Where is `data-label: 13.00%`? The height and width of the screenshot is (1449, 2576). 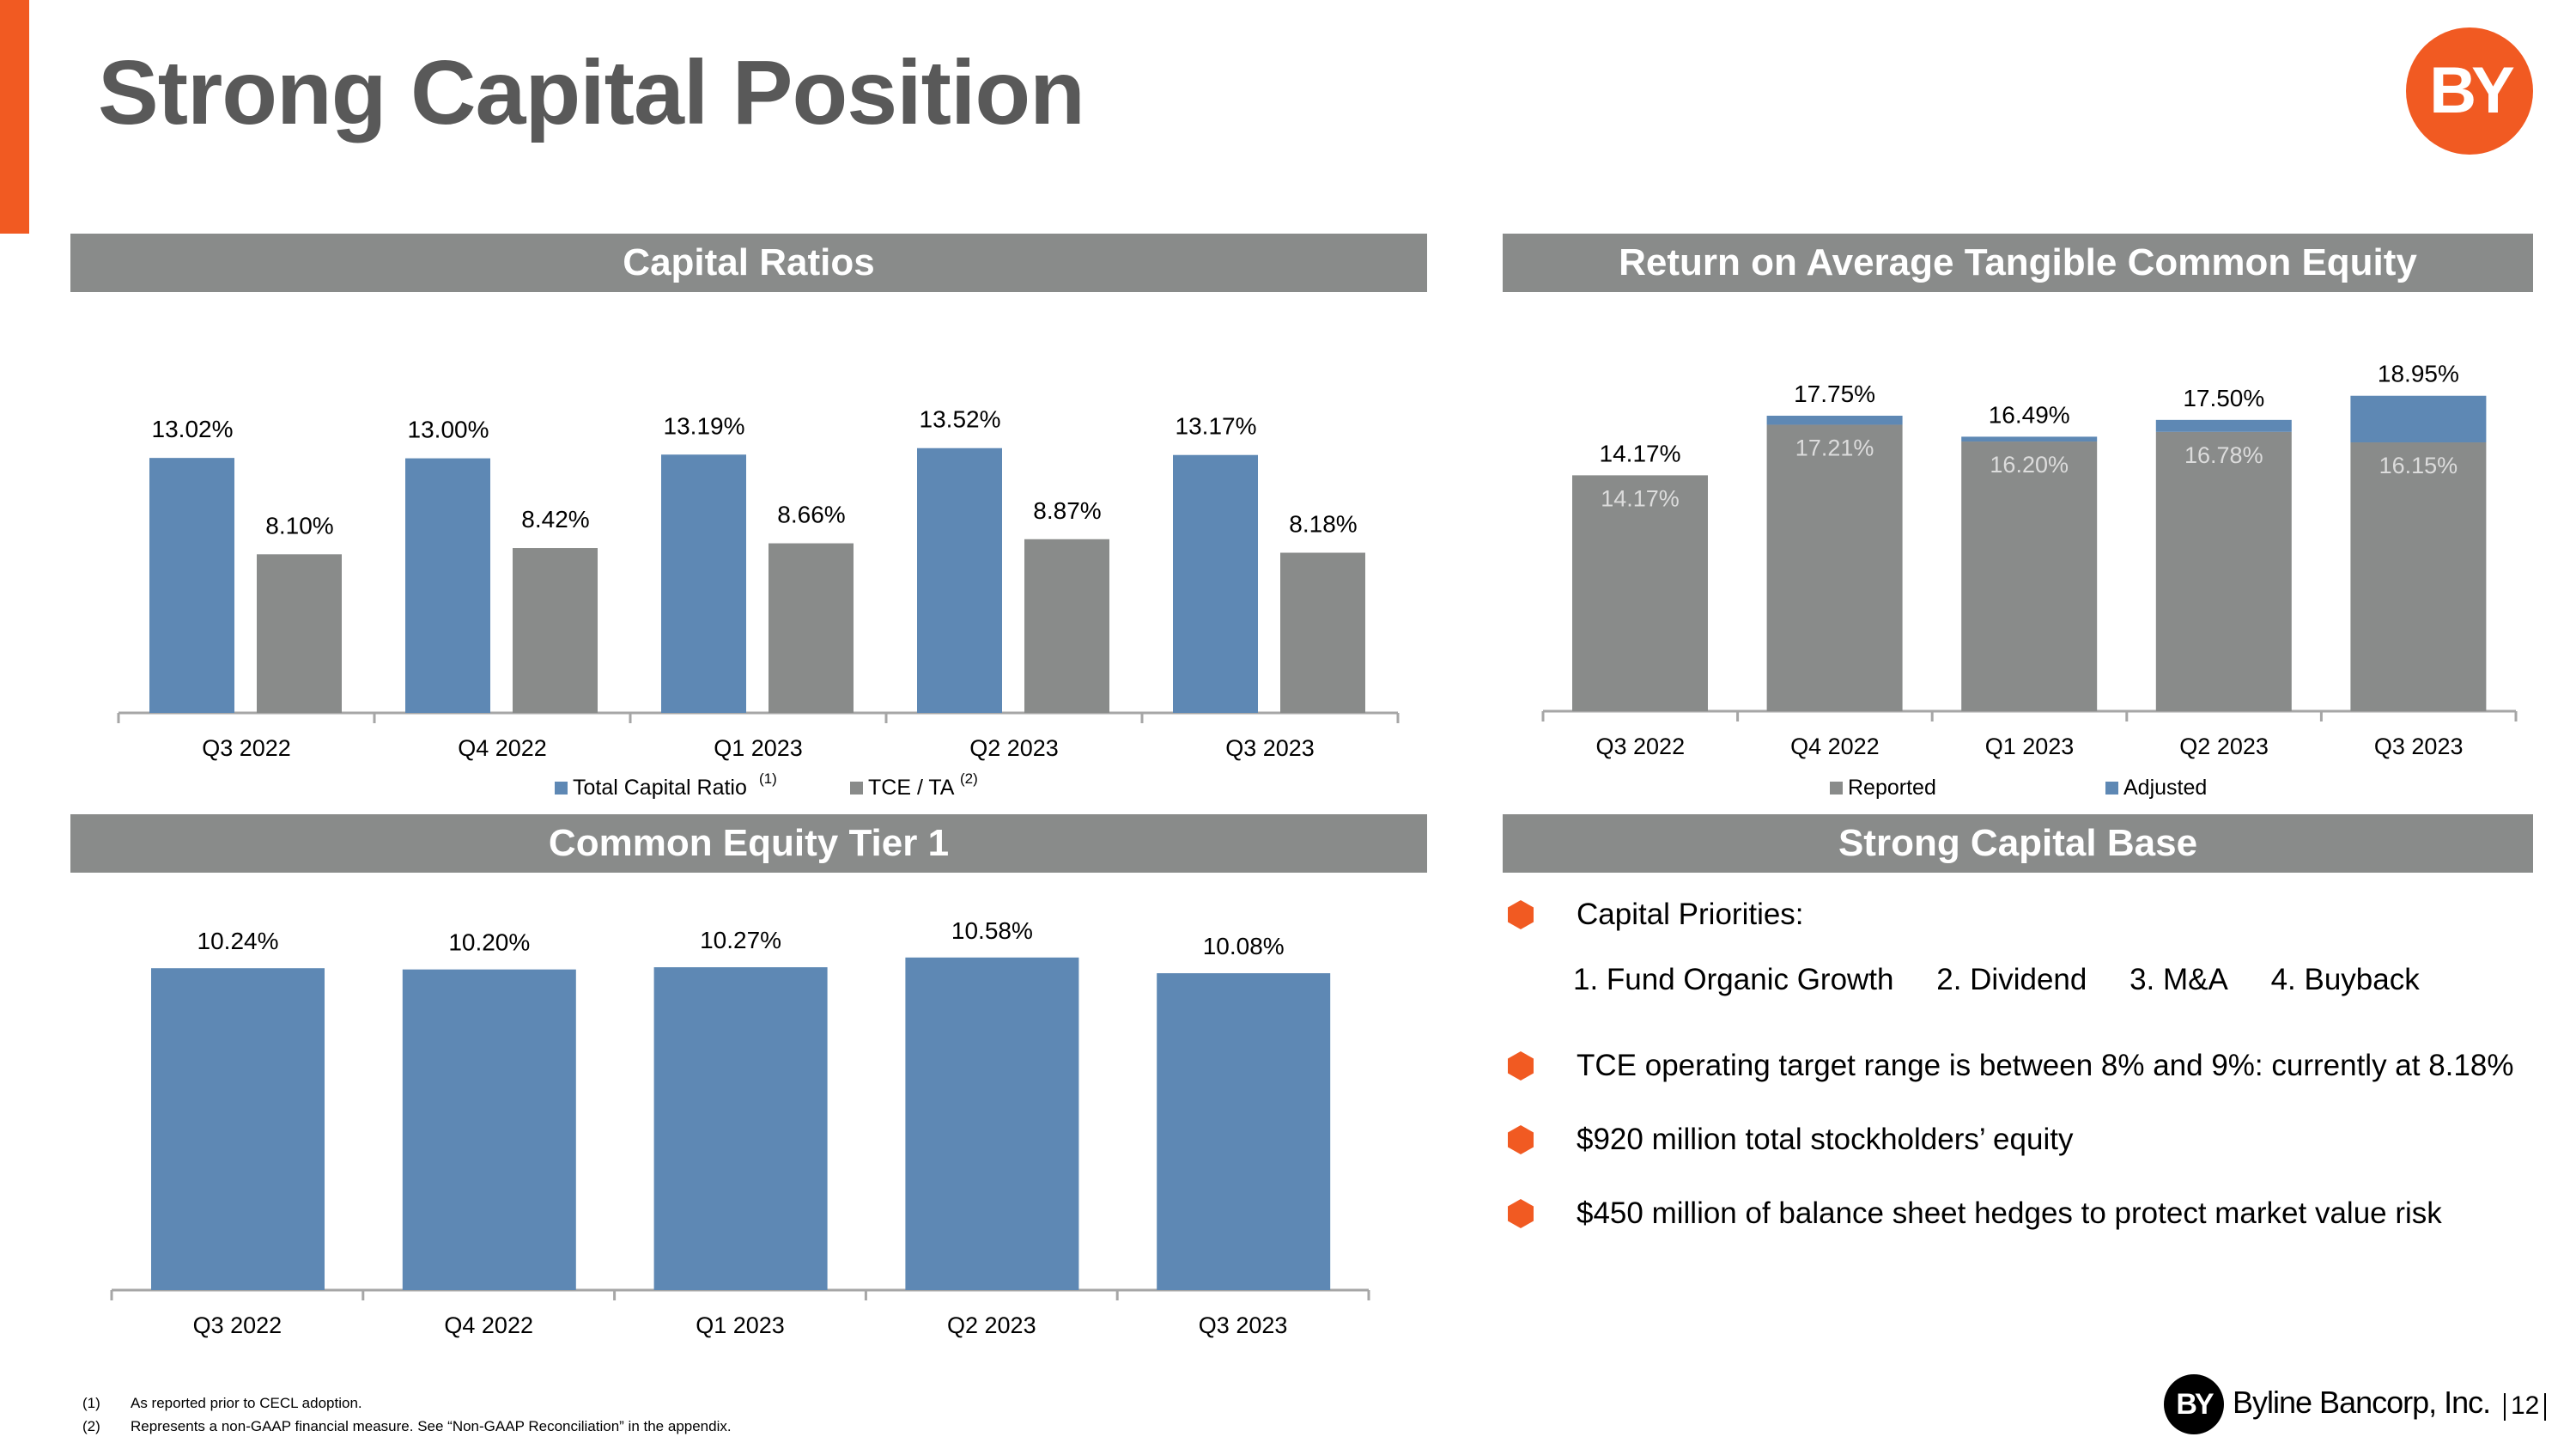
data-label: 13.00% is located at coordinates (448, 430).